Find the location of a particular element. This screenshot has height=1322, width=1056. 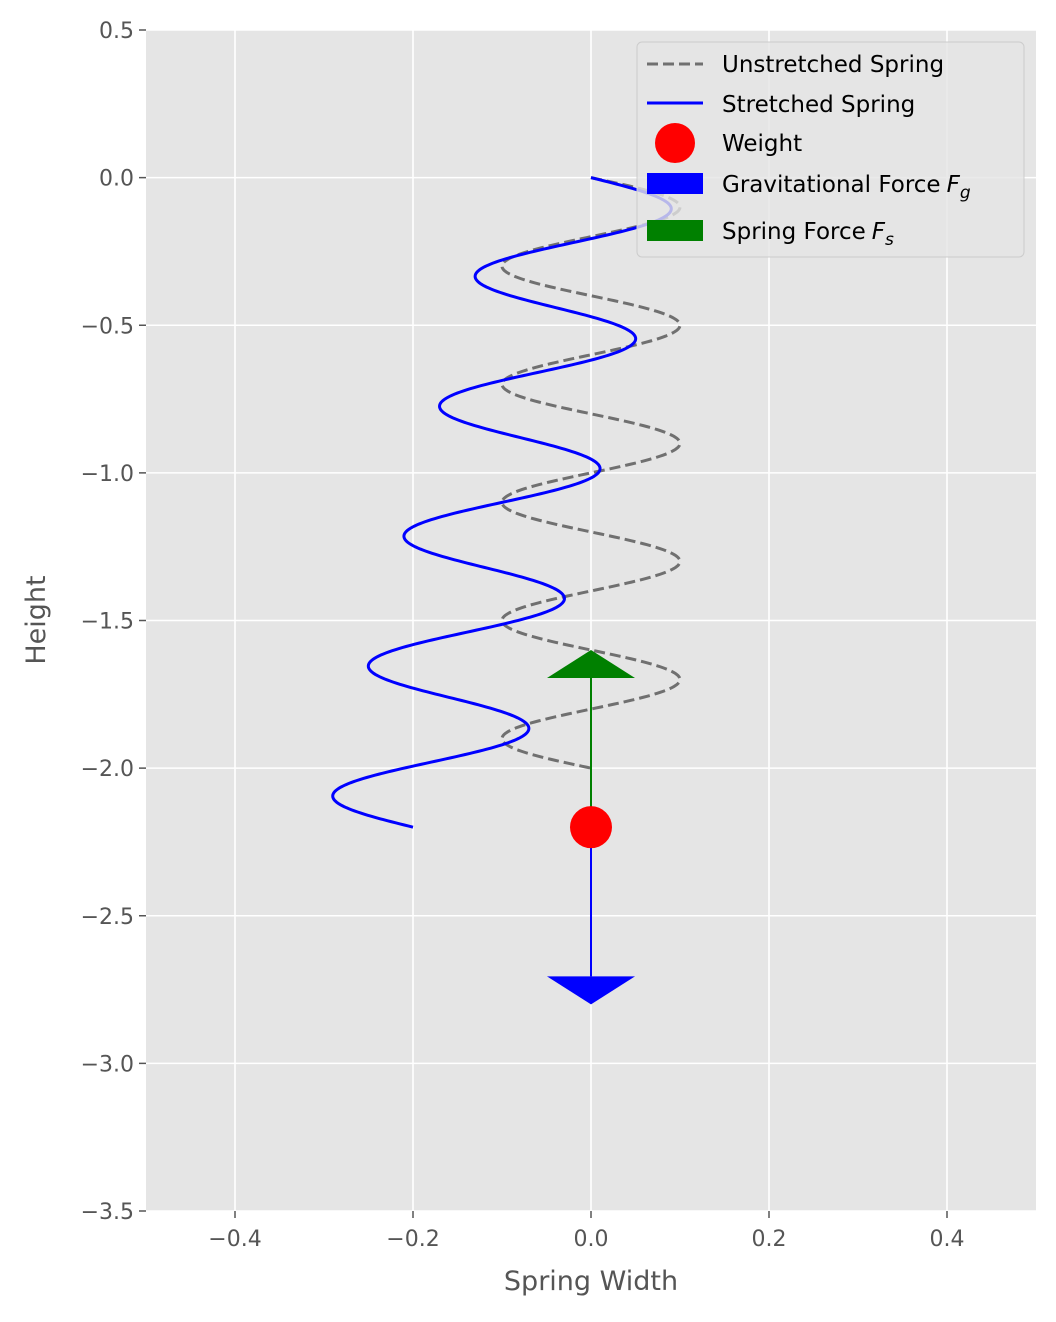

legend-swatch-gravitational is located at coordinates (675, 183).